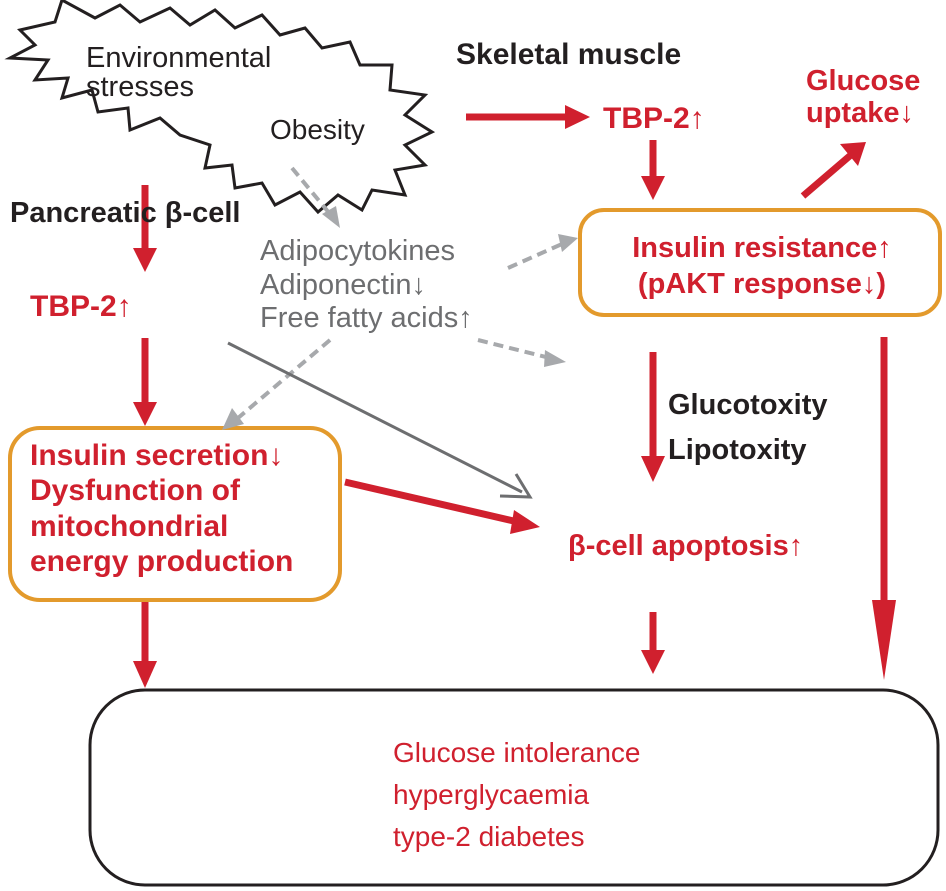 The image size is (946, 891). Describe the element at coordinates (135, 491) in the screenshot. I see `insulin-secretion-line2: Dysfunction of` at that location.